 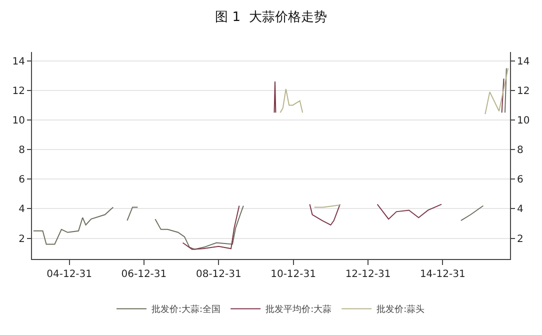 What do you see at coordinates (219, 274) in the screenshot?
I see `x-tick-label: 08-12-31` at bounding box center [219, 274].